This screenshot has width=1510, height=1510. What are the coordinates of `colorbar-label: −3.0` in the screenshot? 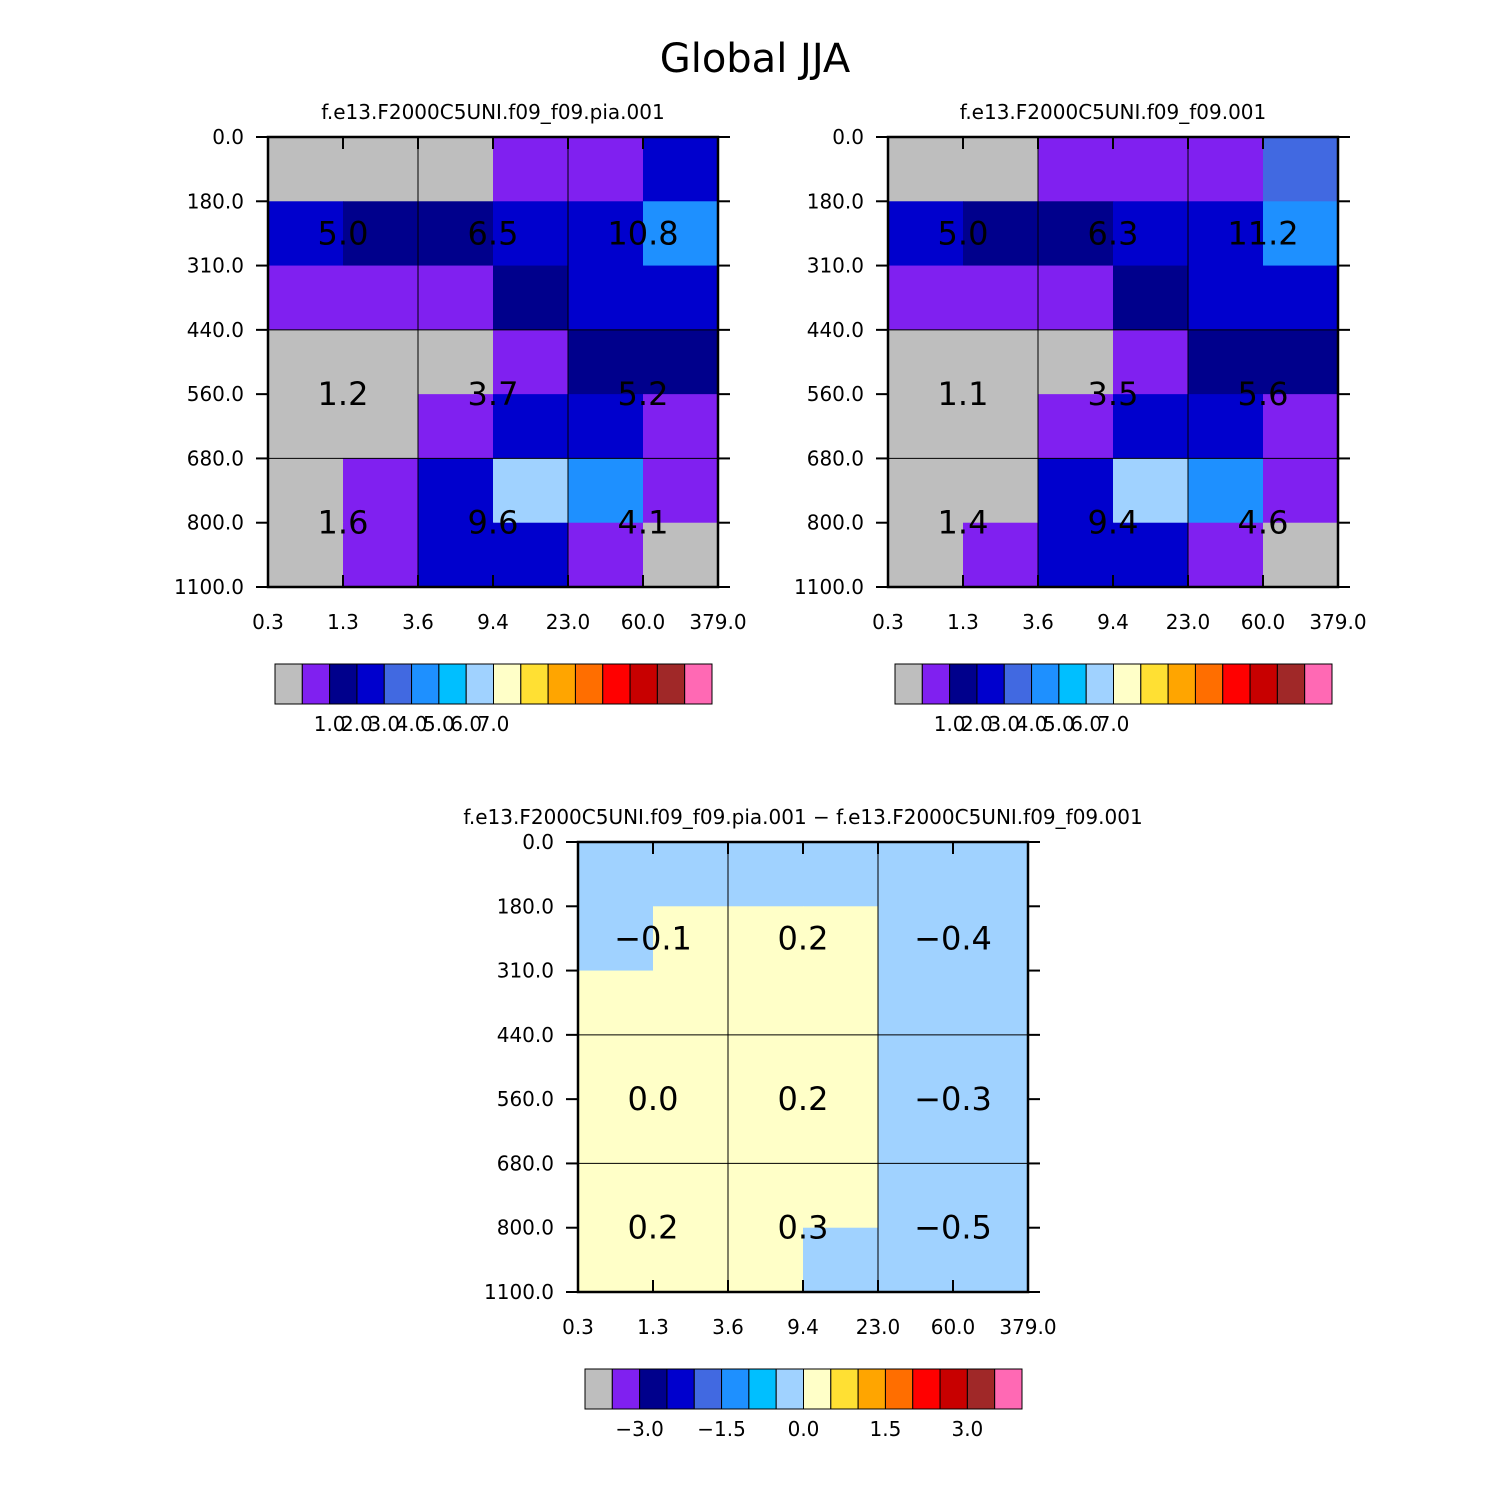 It's located at (639, 1429).